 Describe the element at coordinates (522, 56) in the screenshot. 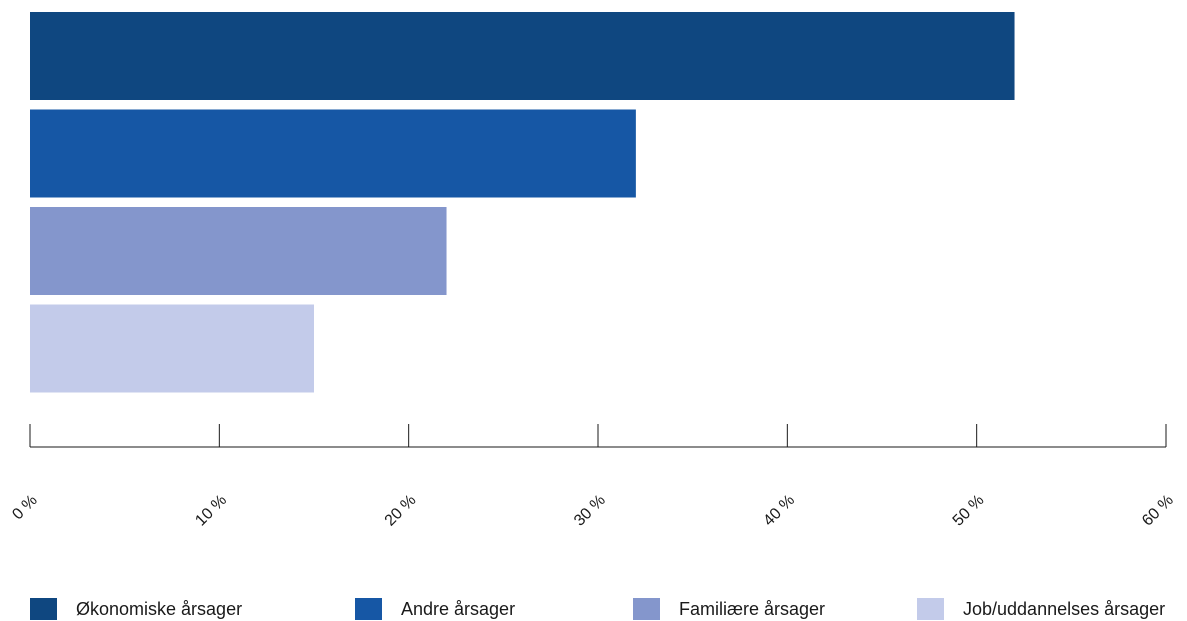

I see `bar-okonomiske` at that location.